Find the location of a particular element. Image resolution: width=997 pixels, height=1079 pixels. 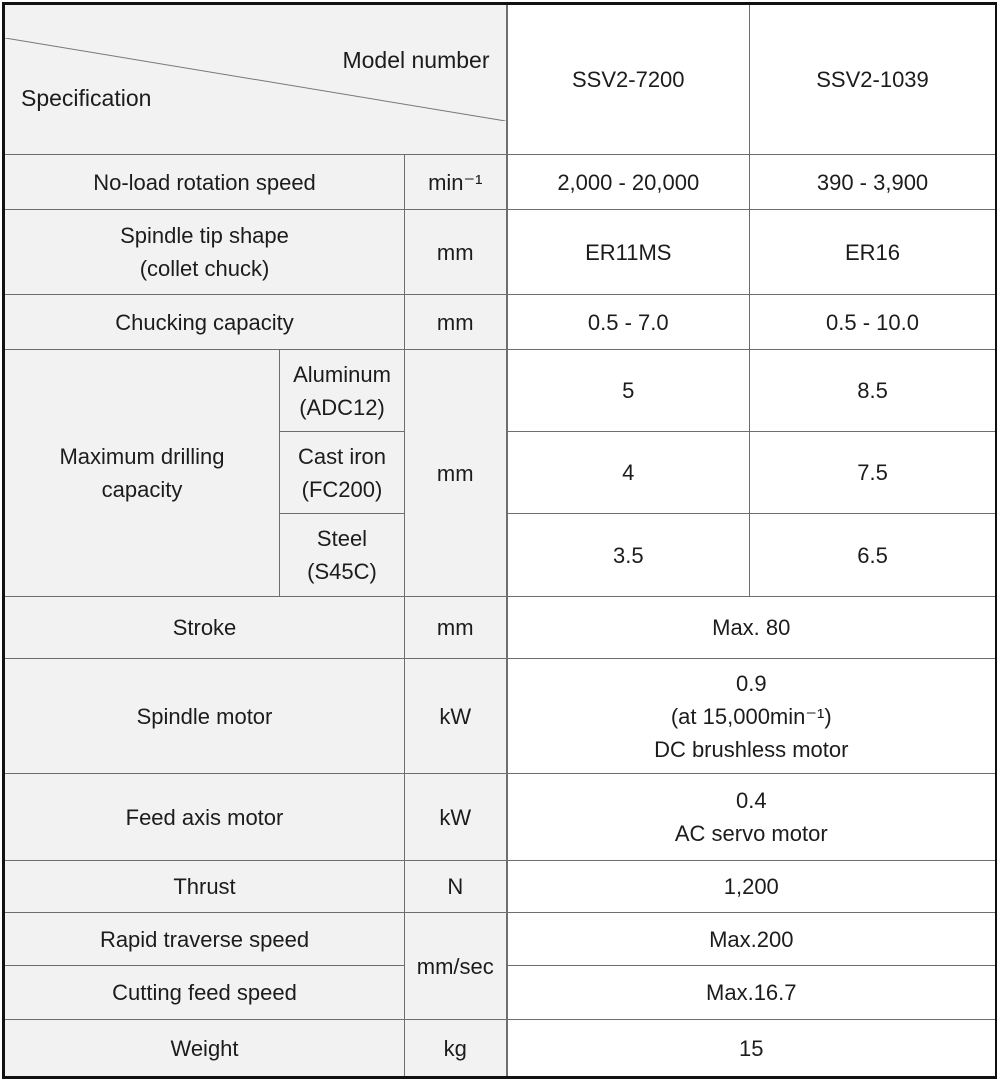

row-label-drilling: Maximum drilling capacity is located at coordinates (141, 473).